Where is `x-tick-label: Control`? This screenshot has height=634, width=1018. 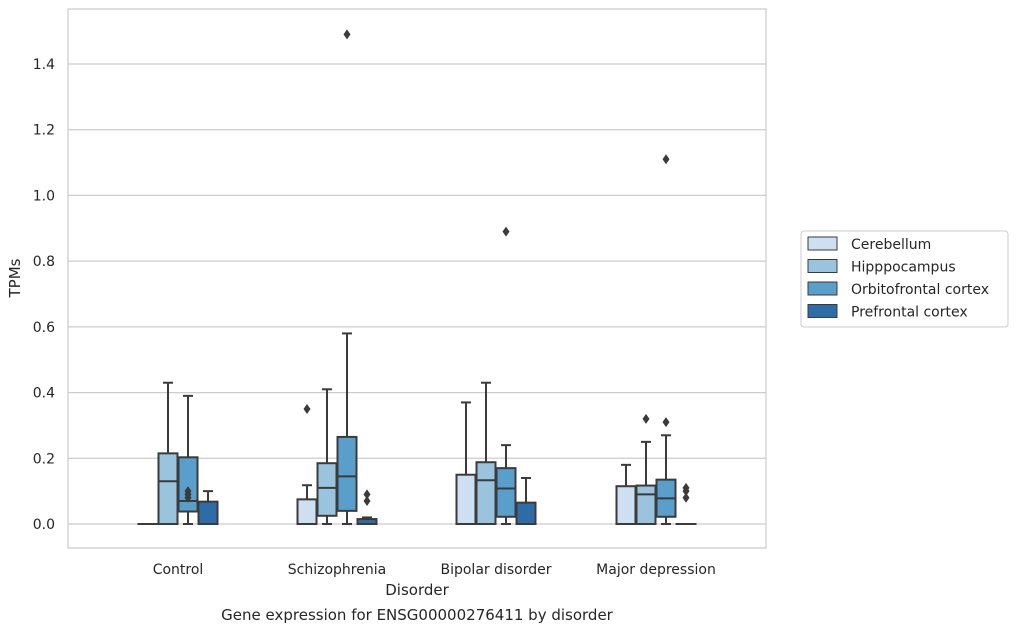
x-tick-label: Control is located at coordinates (178, 570).